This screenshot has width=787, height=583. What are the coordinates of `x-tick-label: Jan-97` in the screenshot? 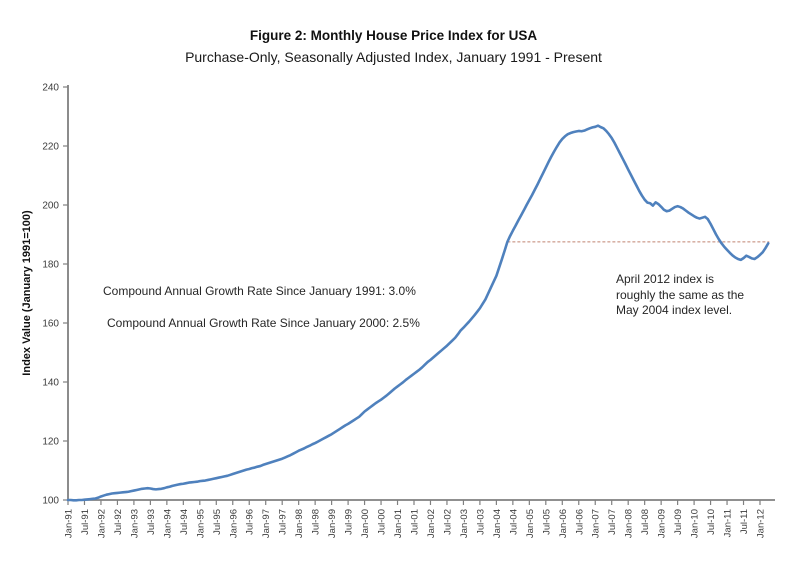 It's located at (266, 523).